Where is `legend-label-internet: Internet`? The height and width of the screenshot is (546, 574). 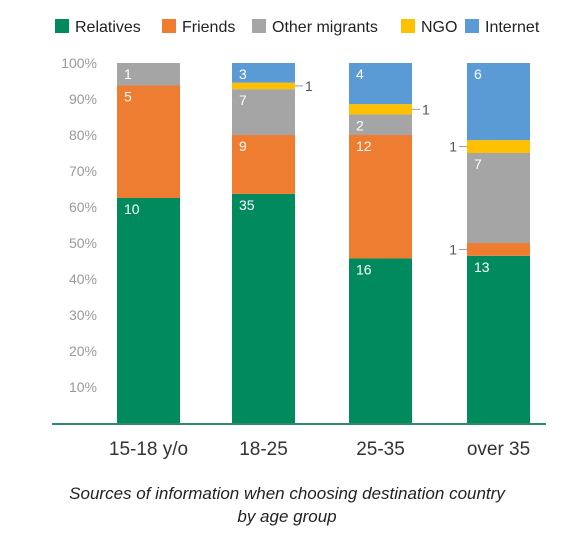 legend-label-internet: Internet is located at coordinates (512, 27).